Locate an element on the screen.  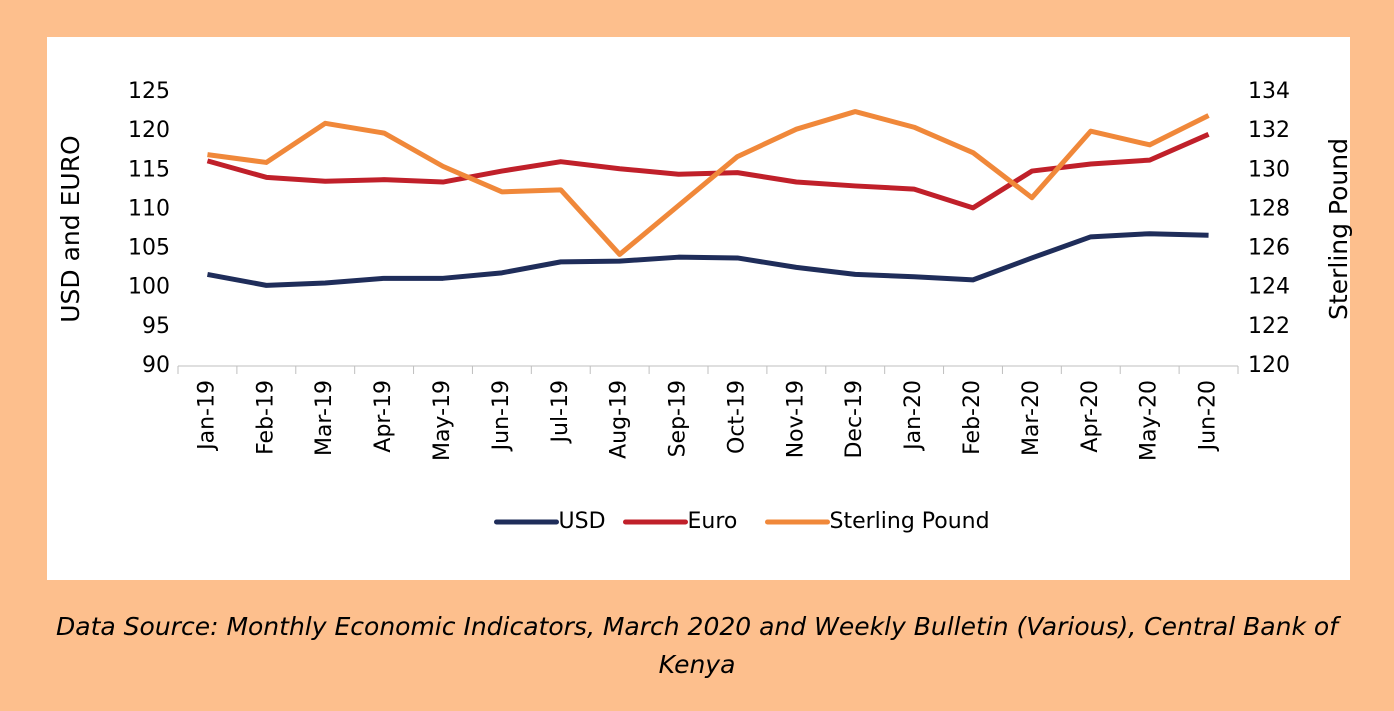
y2-tick-label: 120 is located at coordinates (1269, 365).